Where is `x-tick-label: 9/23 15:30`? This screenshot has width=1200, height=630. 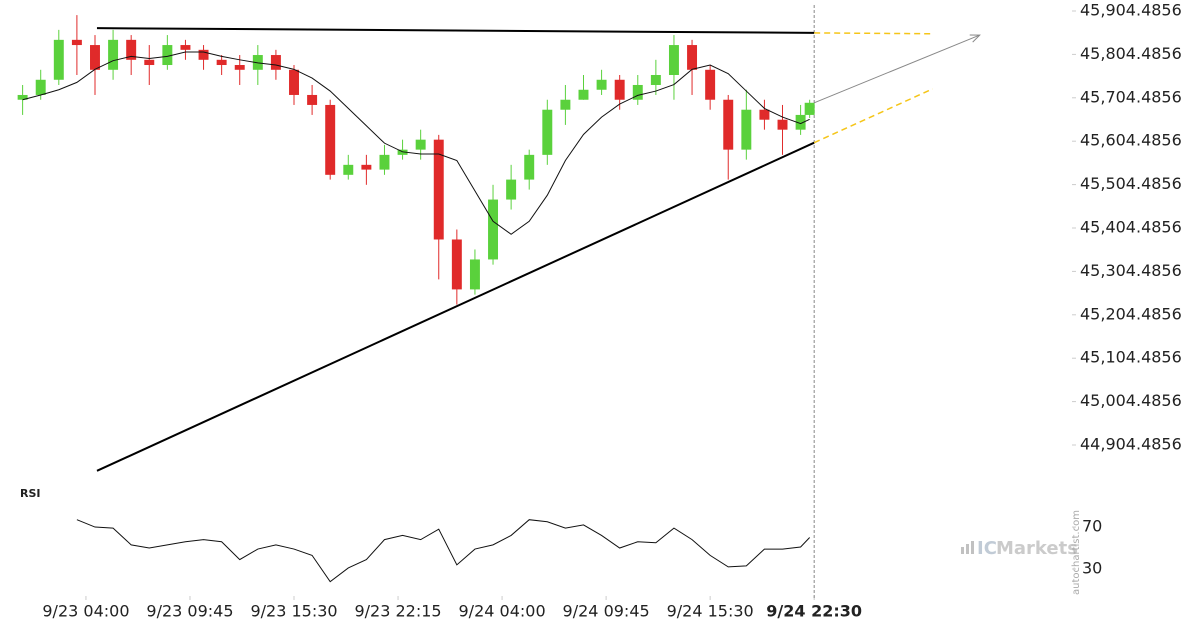 x-tick-label: 9/23 15:30 is located at coordinates (293, 611).